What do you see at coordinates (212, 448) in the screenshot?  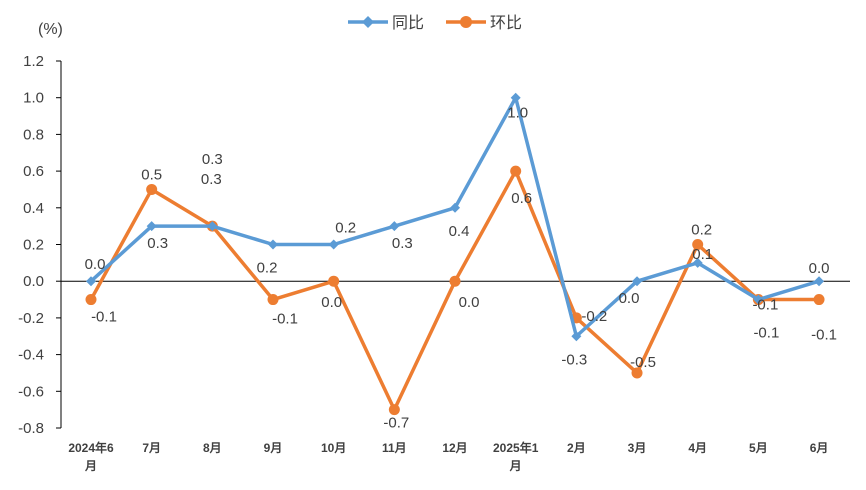 I see `x-tick-label: 8月` at bounding box center [212, 448].